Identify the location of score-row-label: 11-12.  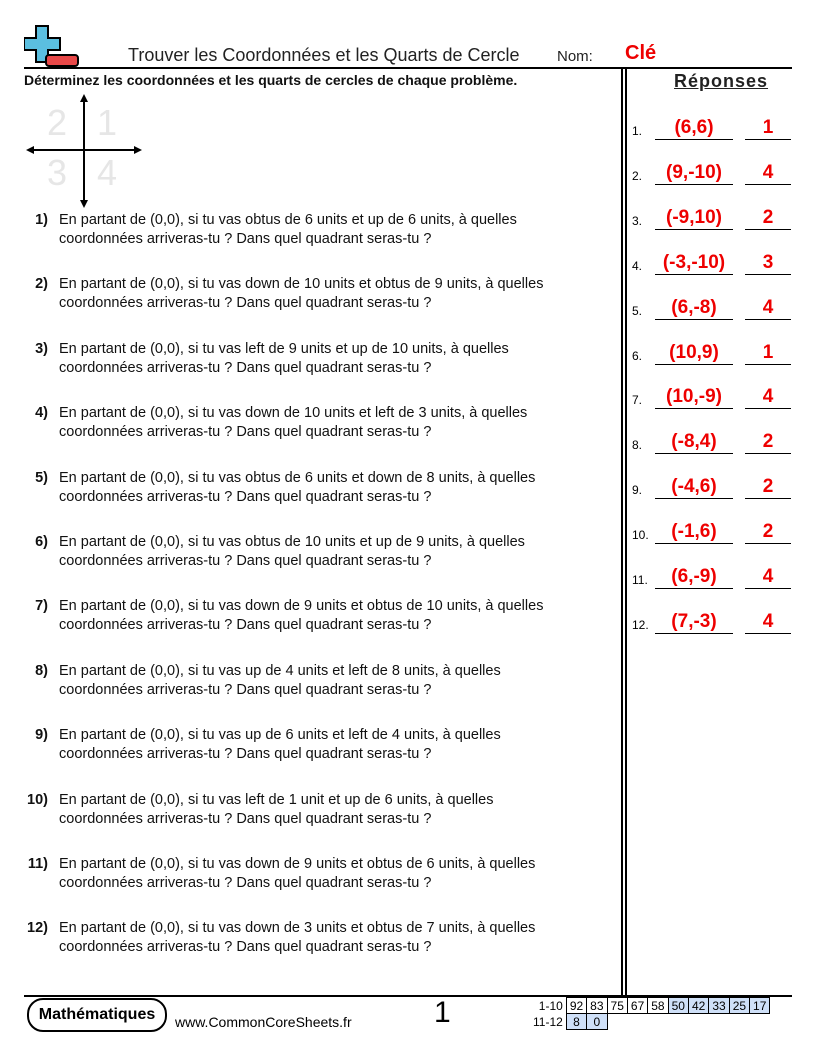
(548, 1021).